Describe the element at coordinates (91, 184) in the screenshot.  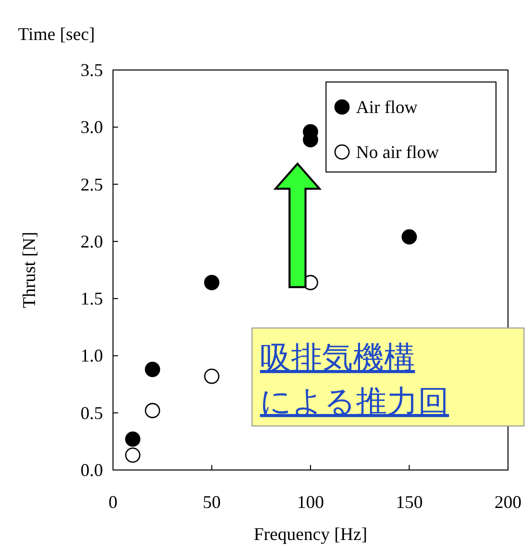
I see `y-tick-label: 2.5` at that location.